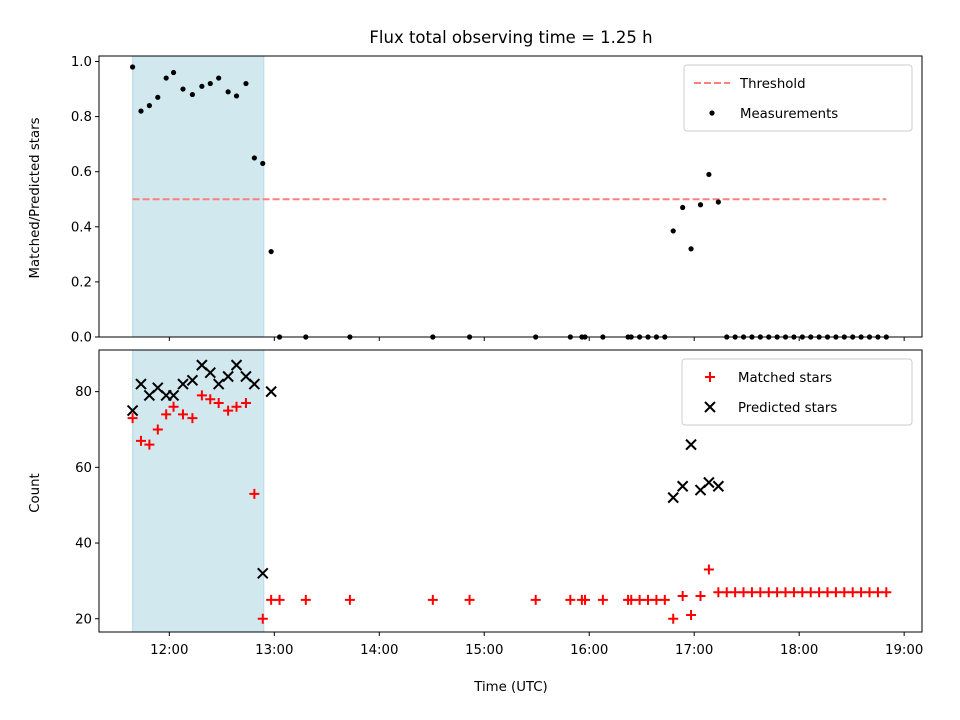 Image resolution: width=960 pixels, height=720 pixels. I want to click on chart-title: Flux total observing time = 1.25 h, so click(510, 37).